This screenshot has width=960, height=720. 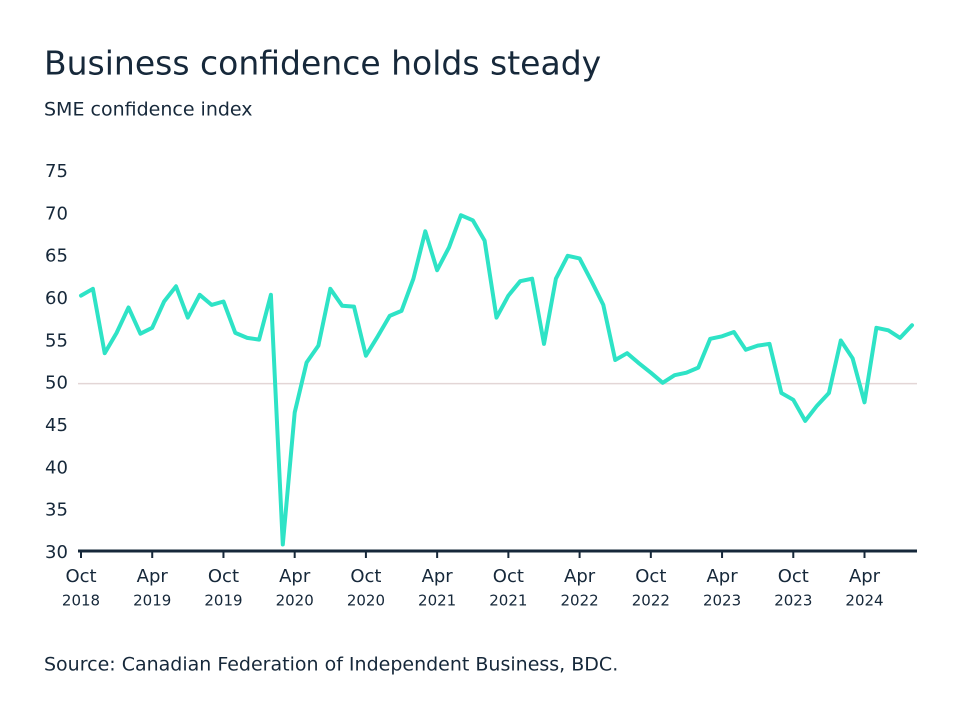 What do you see at coordinates (56, 425) in the screenshot?
I see `y-tick-label: 45` at bounding box center [56, 425].